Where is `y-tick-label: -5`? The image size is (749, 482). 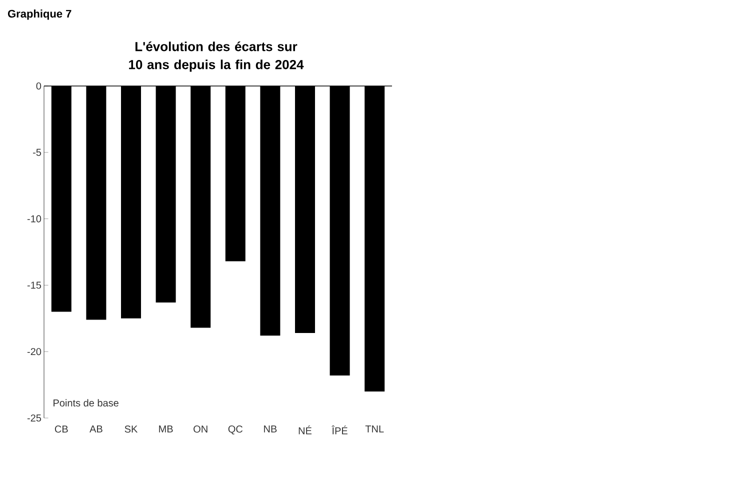 y-tick-label: -5 is located at coordinates (37, 152).